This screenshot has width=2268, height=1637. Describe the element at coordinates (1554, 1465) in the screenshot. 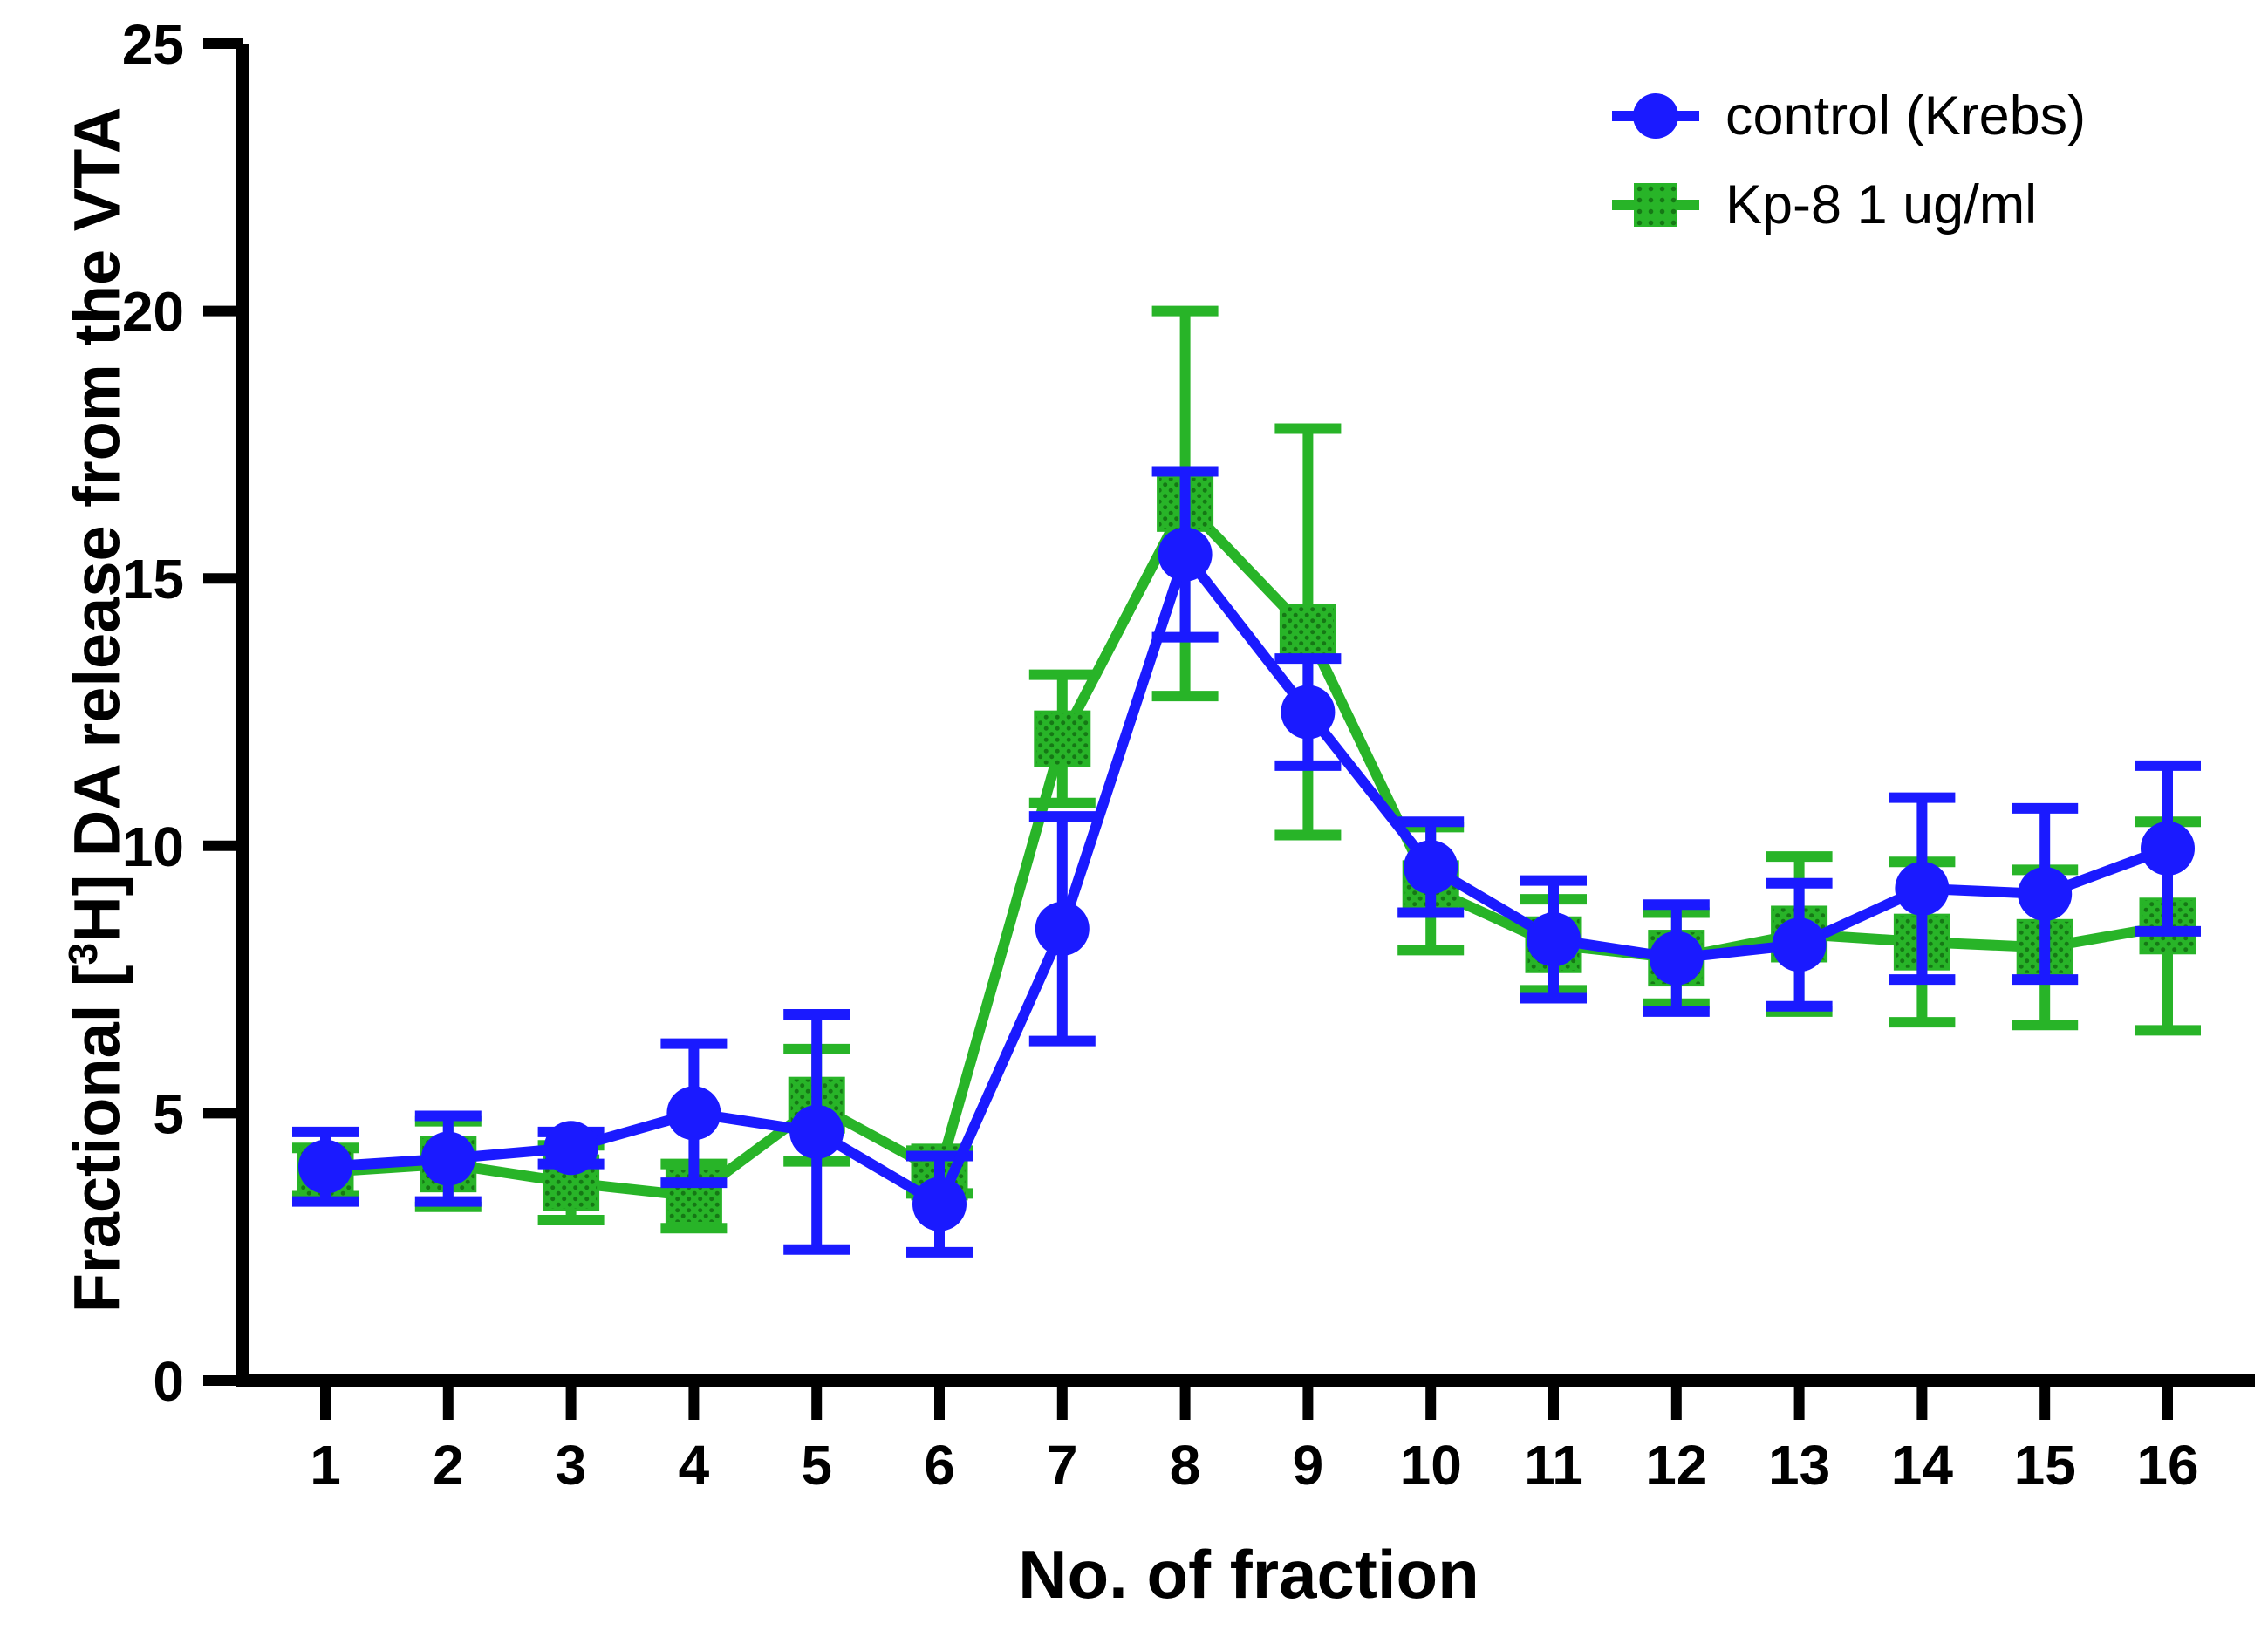

I see `x-tick-label-11: 11` at that location.